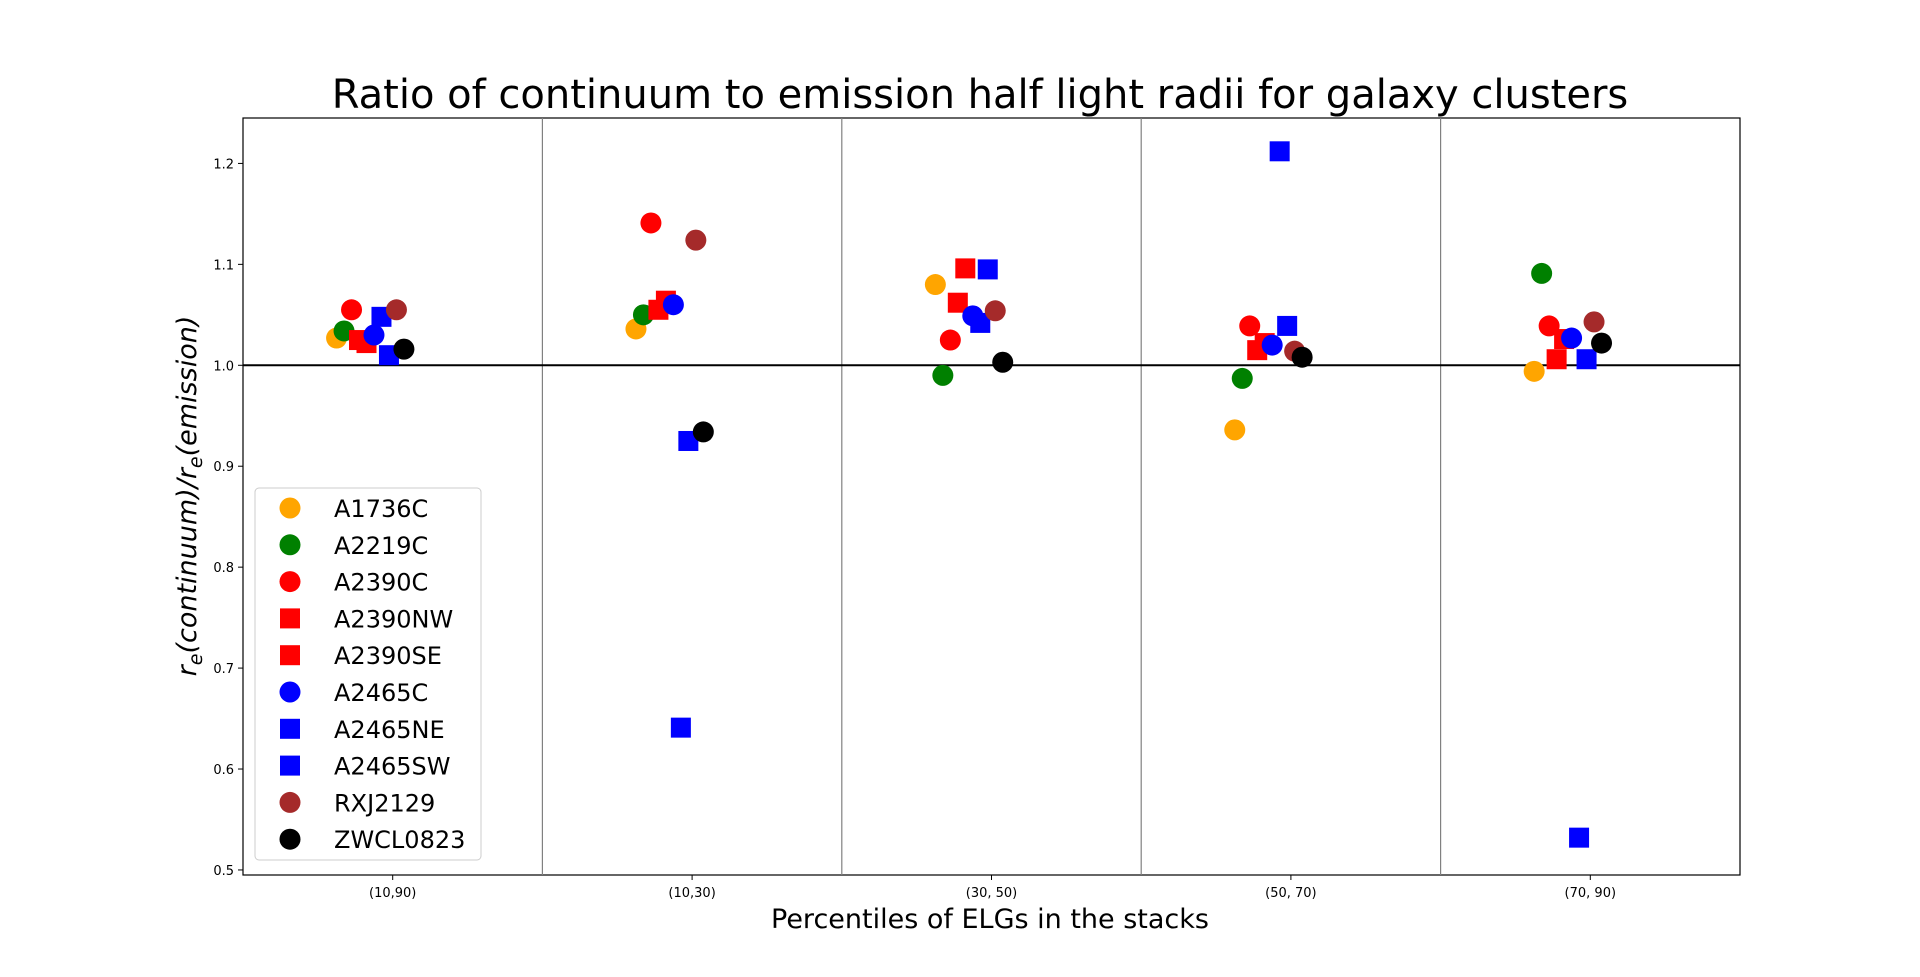 This screenshot has width=1920, height=977. What do you see at coordinates (691, 893) in the screenshot?
I see `x-tick-label: (10,30)` at bounding box center [691, 893].